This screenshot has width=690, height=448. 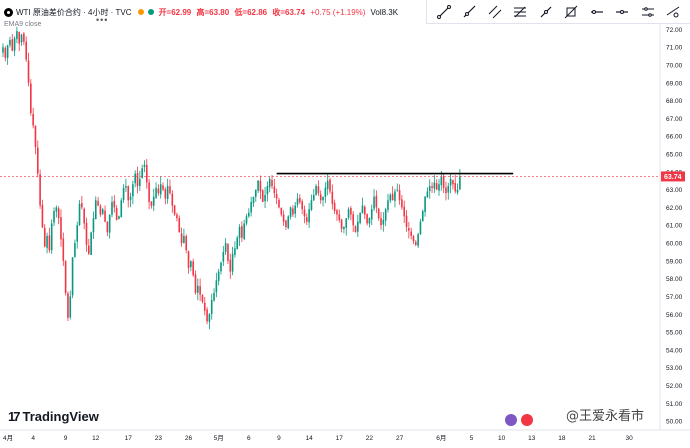 I want to click on extended-line-tool-icon, so click(x=571, y=12).